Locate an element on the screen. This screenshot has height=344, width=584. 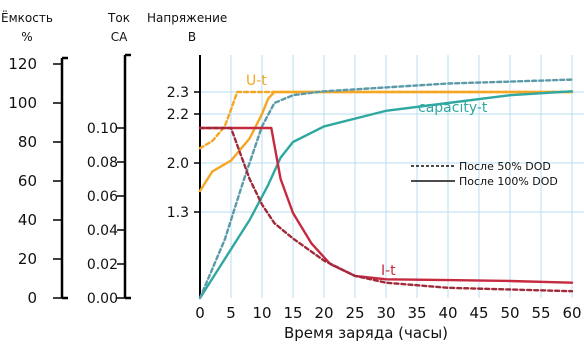
capacity-tick-label: 60 is located at coordinates (27, 181).